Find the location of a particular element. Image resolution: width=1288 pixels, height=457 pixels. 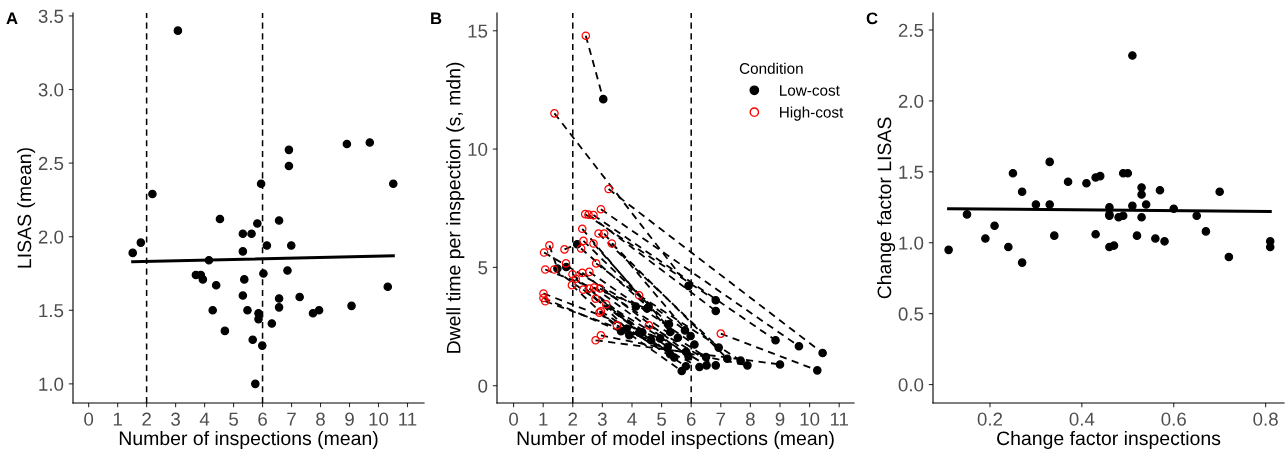

x-axis-title: Change factor inspections is located at coordinates (1109, 440).